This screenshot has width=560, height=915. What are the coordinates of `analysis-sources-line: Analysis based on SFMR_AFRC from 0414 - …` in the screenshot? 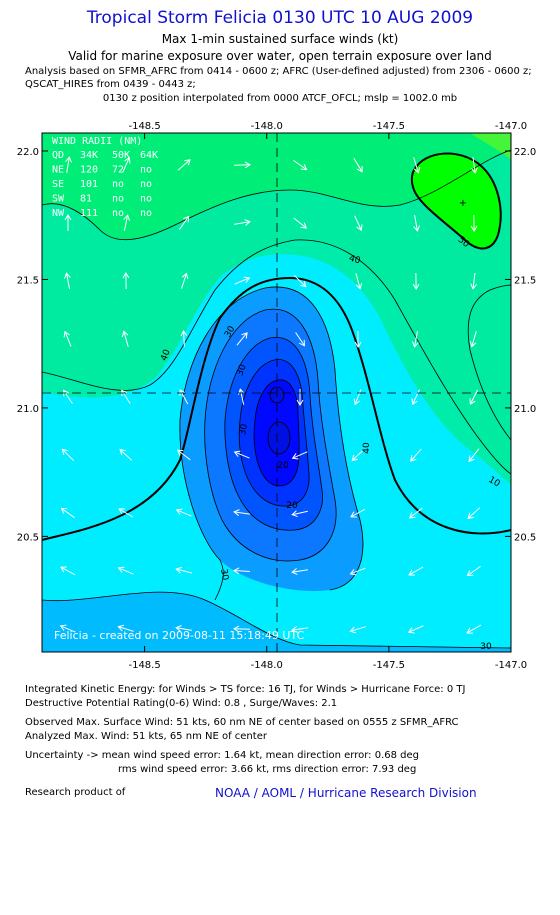 It's located at (278, 71).